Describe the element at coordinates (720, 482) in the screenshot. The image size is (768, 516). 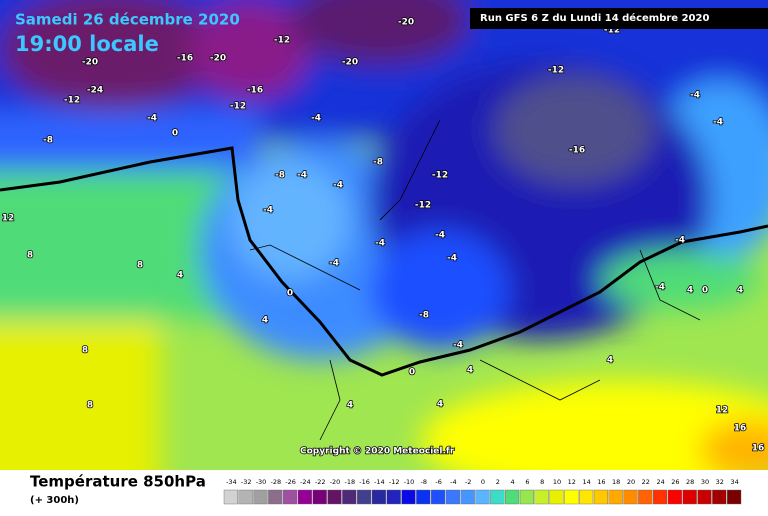
I see `scale-label: 32` at that location.